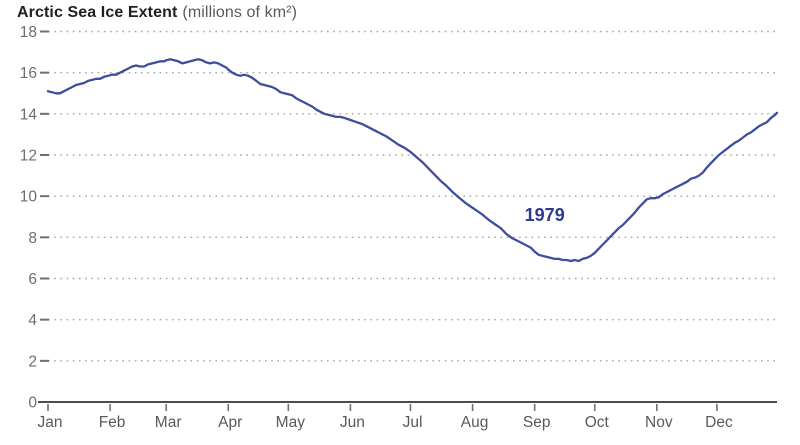 The height and width of the screenshot is (445, 800). Describe the element at coordinates (32, 403) in the screenshot. I see `y-tick-label: 0` at that location.